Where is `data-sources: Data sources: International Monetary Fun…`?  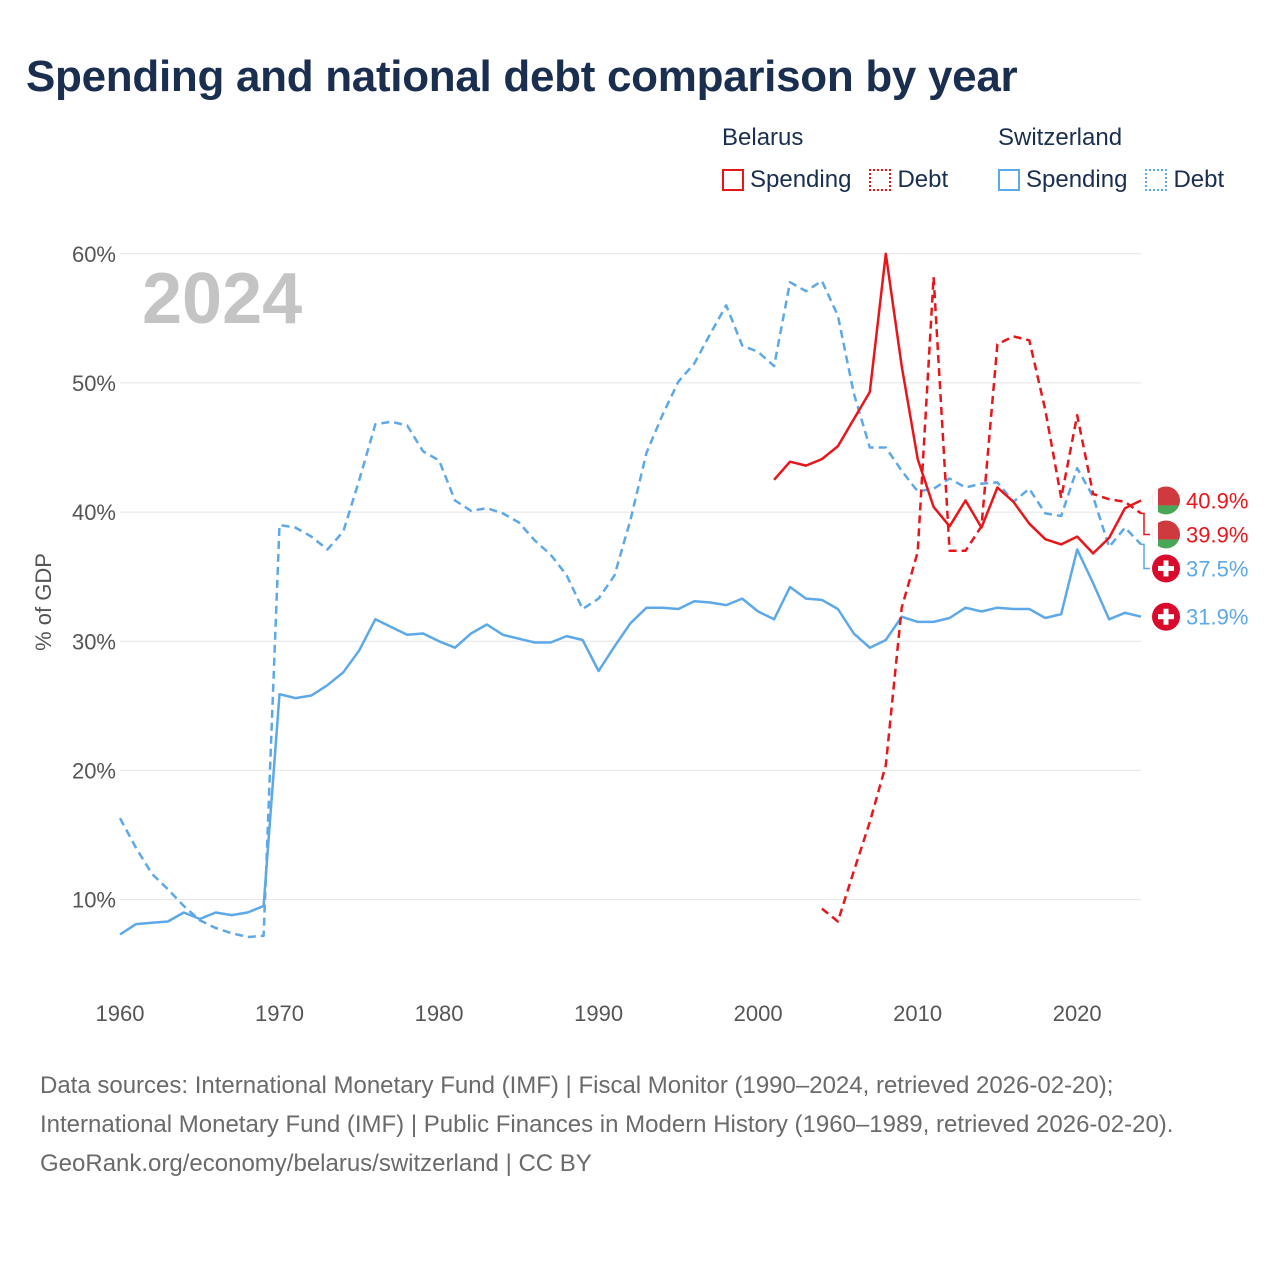 data-sources: Data sources: International Monetary Fun… is located at coordinates (607, 1105).